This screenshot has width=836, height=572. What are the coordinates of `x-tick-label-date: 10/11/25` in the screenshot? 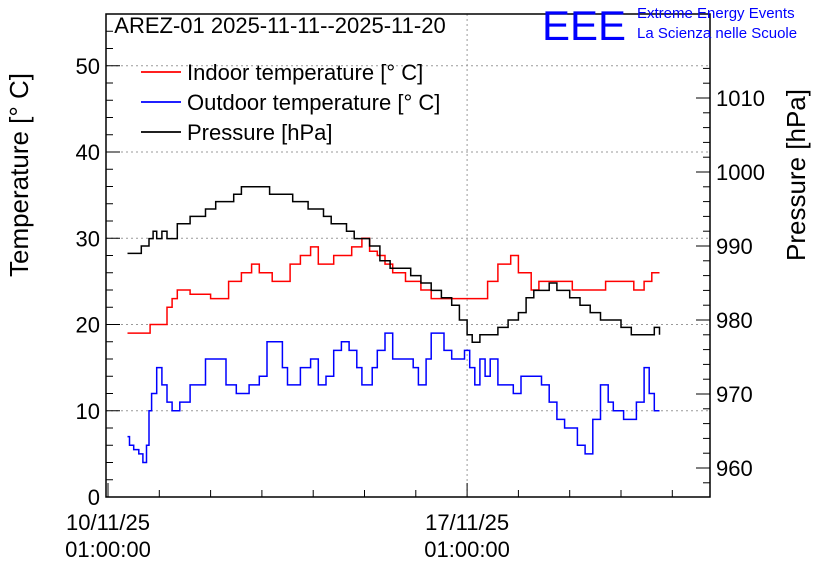 It's located at (108, 522).